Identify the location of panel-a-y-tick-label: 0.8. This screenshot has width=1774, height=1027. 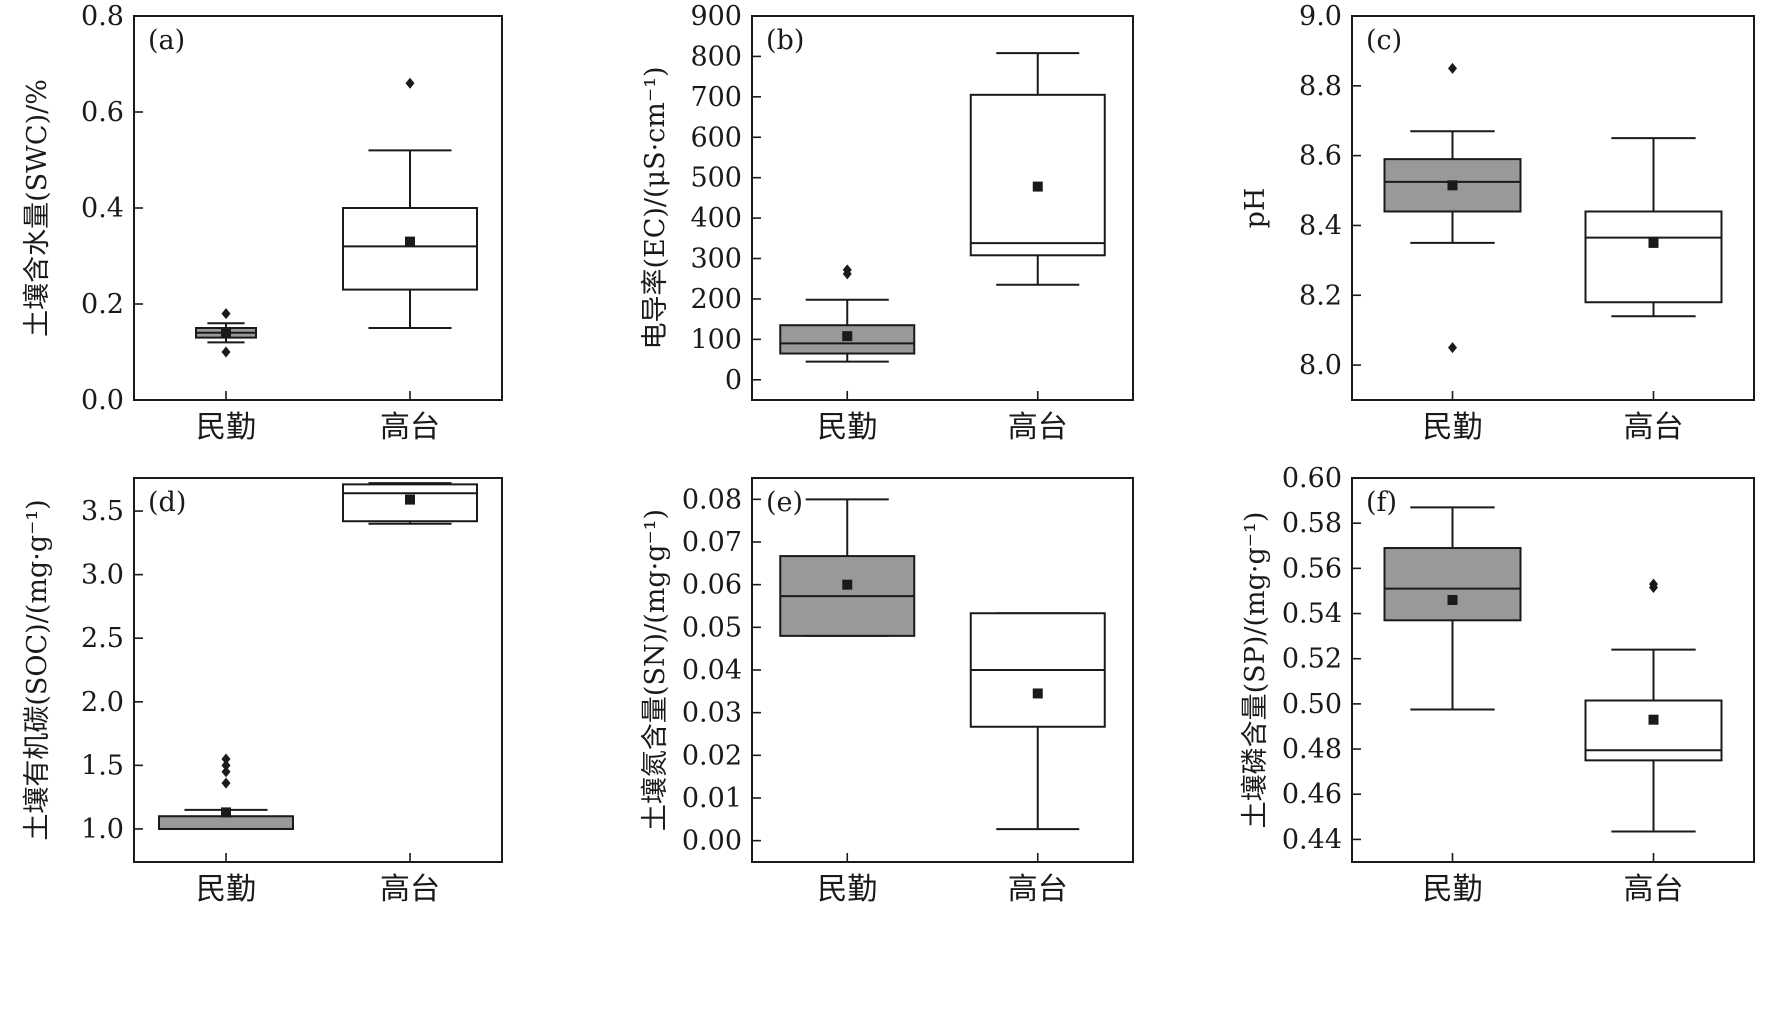
(102, 16).